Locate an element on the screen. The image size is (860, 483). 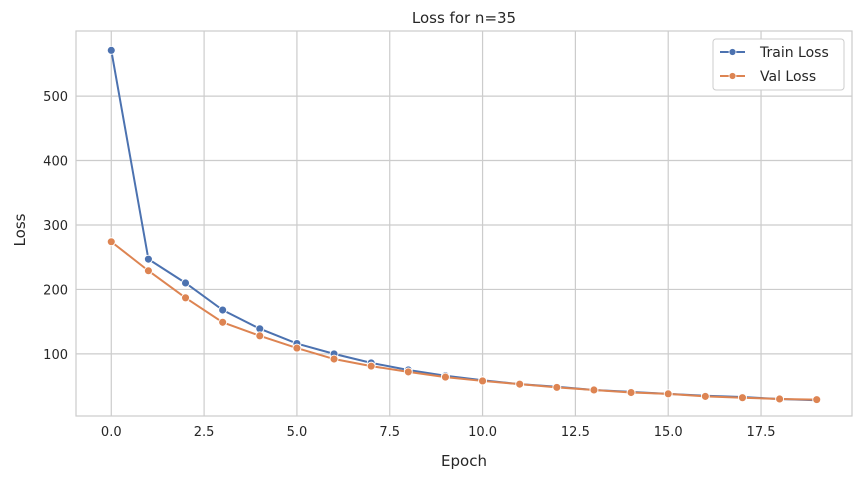
legend-marker-val is located at coordinates (732, 76).